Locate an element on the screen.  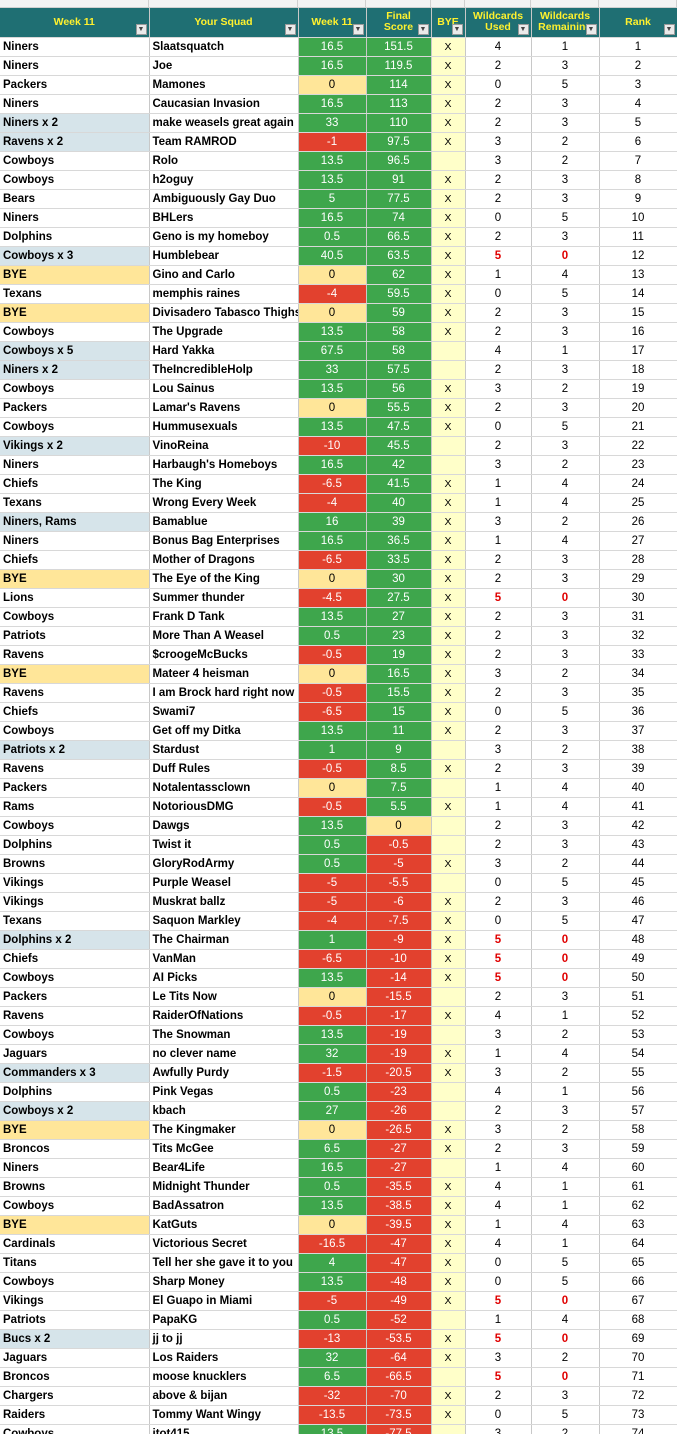
bye-header: BYE ▼ is located at coordinates (448, 23).